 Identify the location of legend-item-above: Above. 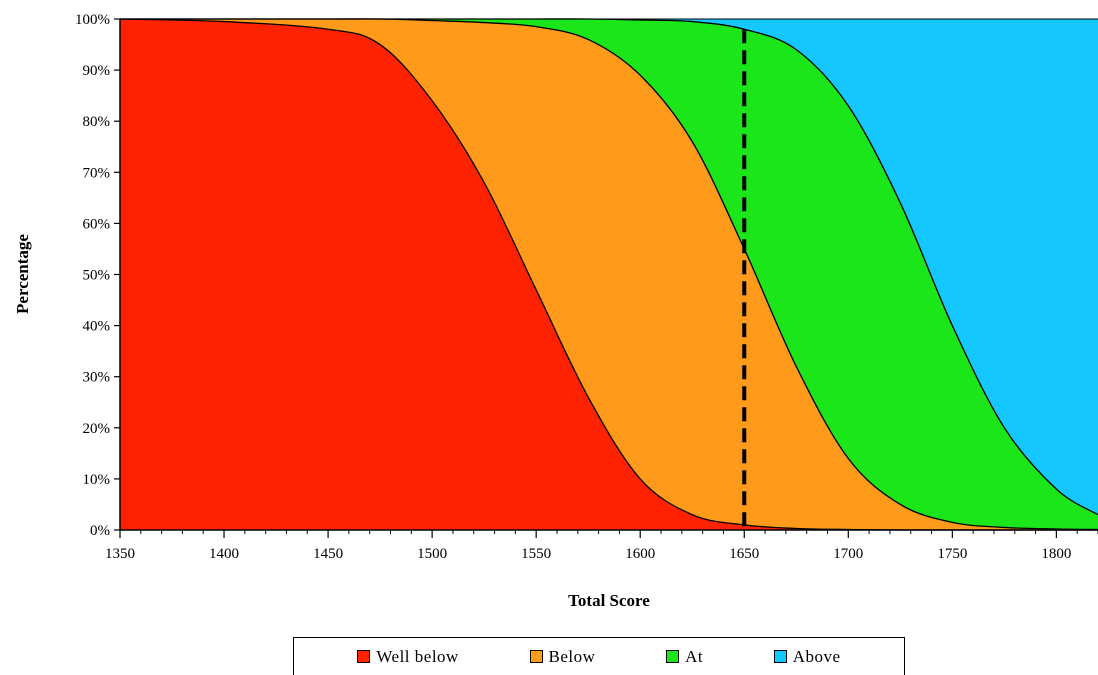
(807, 656).